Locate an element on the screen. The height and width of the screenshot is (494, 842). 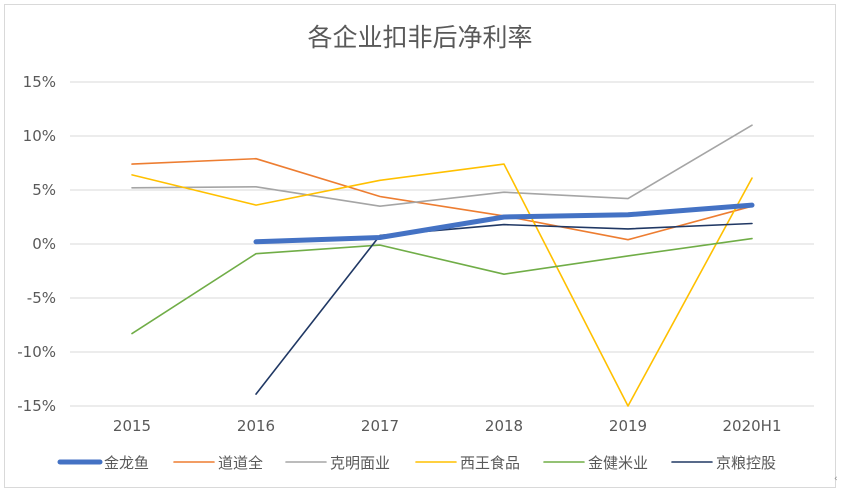
y-tick-label: 15% is located at coordinates (39, 82).